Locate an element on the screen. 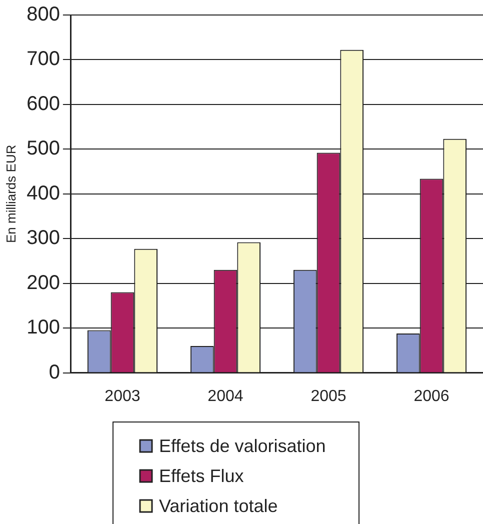 The height and width of the screenshot is (524, 483). legend-label: Effets Flux is located at coordinates (201, 476).